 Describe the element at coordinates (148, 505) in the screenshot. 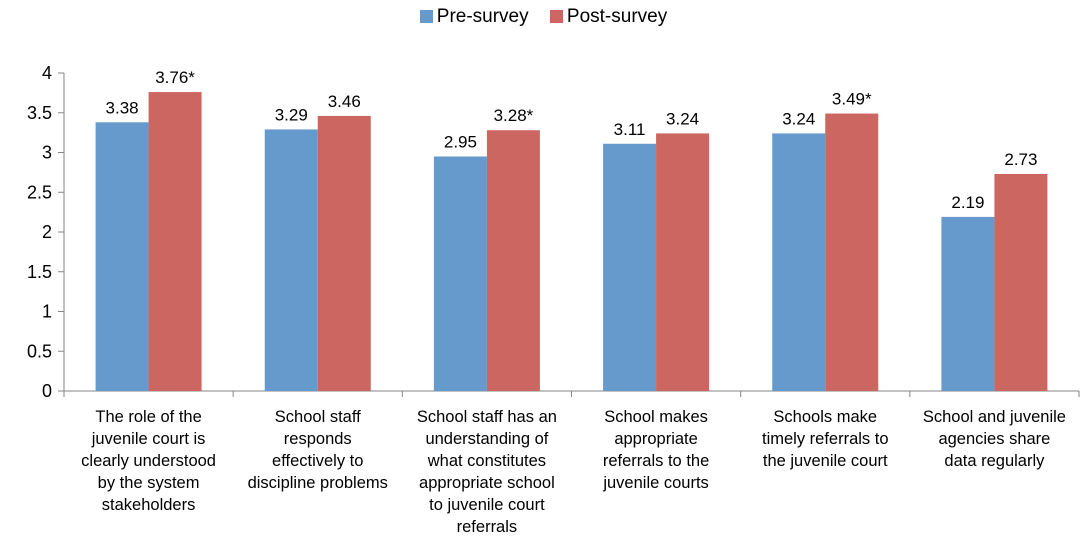

I see `x-category-label-line: stakeholders` at that location.